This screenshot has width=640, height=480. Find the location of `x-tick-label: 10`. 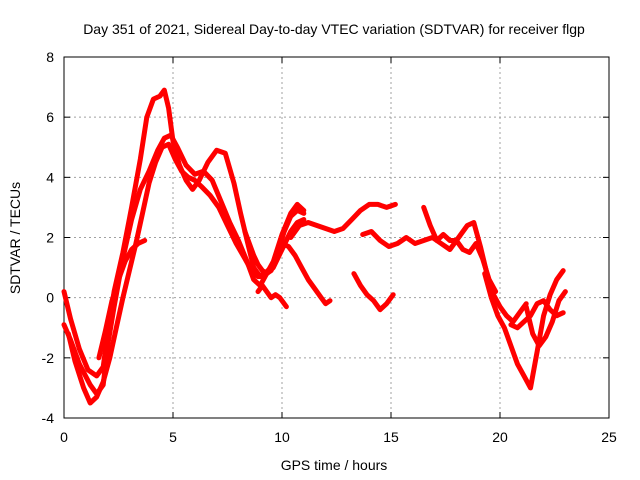

x-tick-label: 10 is located at coordinates (282, 437).